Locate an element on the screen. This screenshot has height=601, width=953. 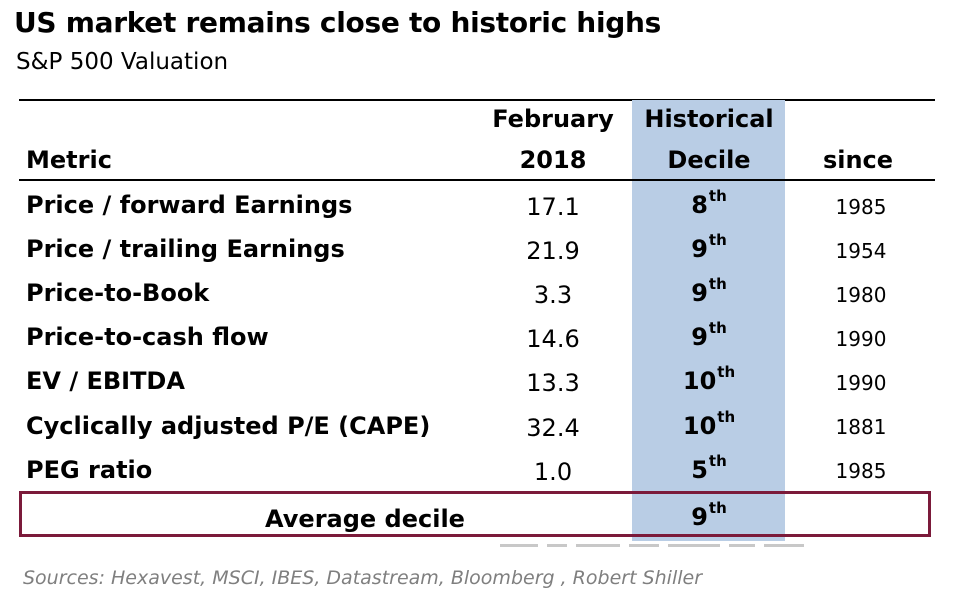
row-value: 21.9 is located at coordinates (553, 251).